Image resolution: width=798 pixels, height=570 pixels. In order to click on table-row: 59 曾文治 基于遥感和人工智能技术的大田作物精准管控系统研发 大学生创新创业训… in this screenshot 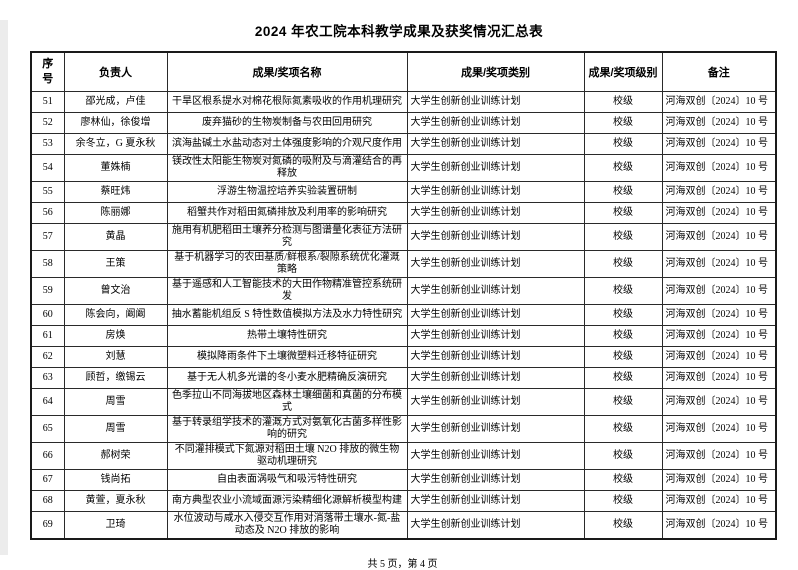, I will do `click(403, 291)`.